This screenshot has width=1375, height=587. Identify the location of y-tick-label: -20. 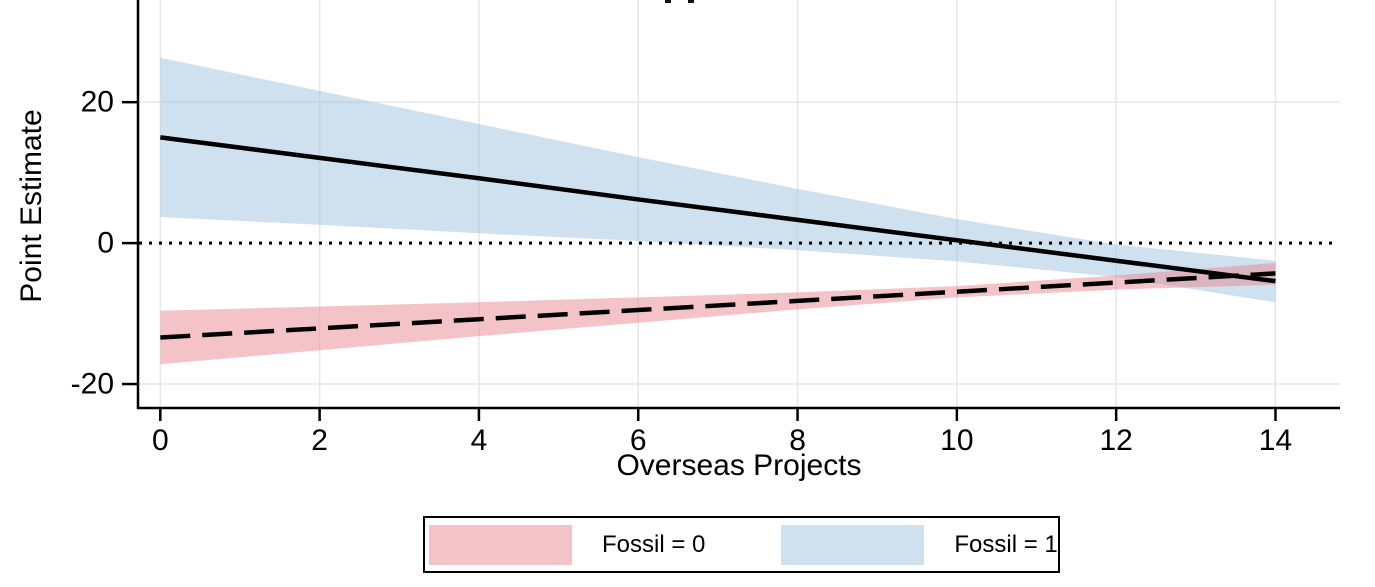
(92, 384).